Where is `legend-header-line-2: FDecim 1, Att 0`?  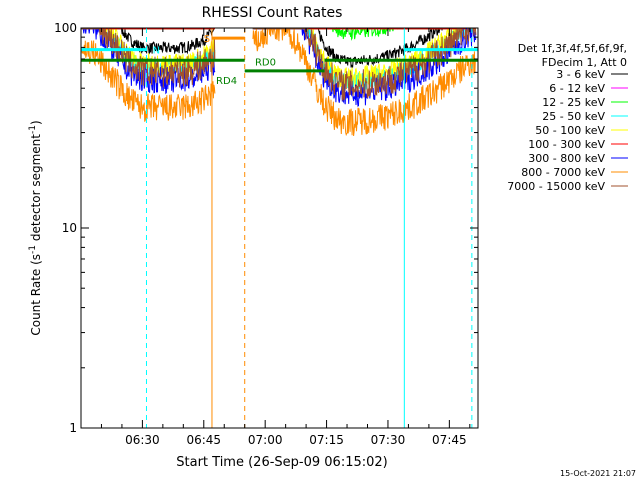 legend-header-line-2: FDecim 1, Att 0 is located at coordinates (584, 62).